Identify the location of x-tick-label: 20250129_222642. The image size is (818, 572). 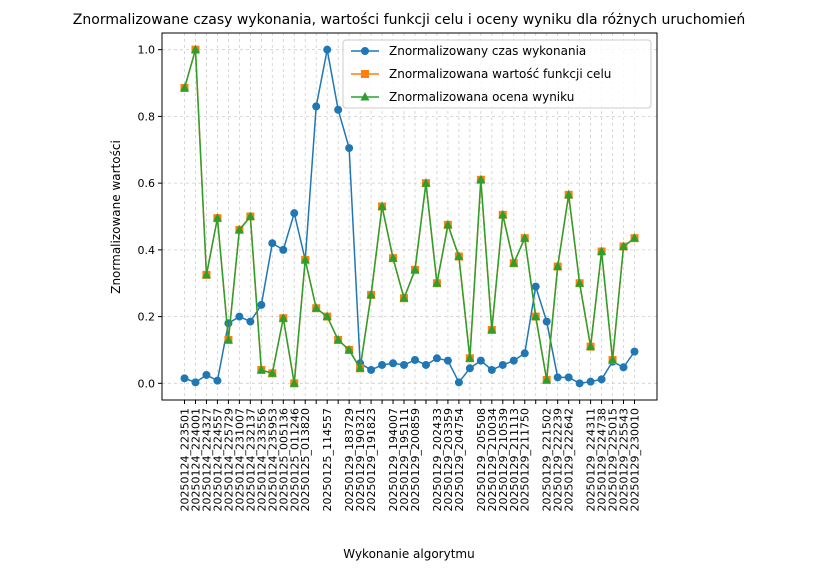
(569, 459).